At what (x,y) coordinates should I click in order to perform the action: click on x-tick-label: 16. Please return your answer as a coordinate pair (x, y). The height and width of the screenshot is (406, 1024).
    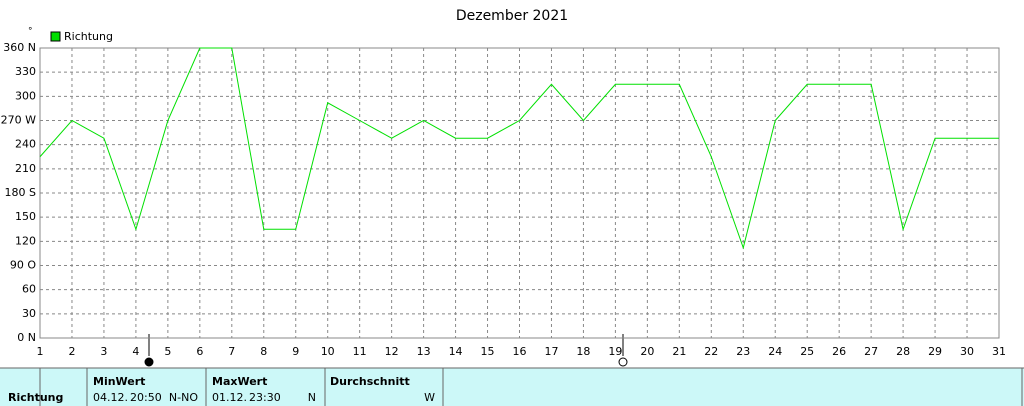
    Looking at the image, I should click on (520, 351).